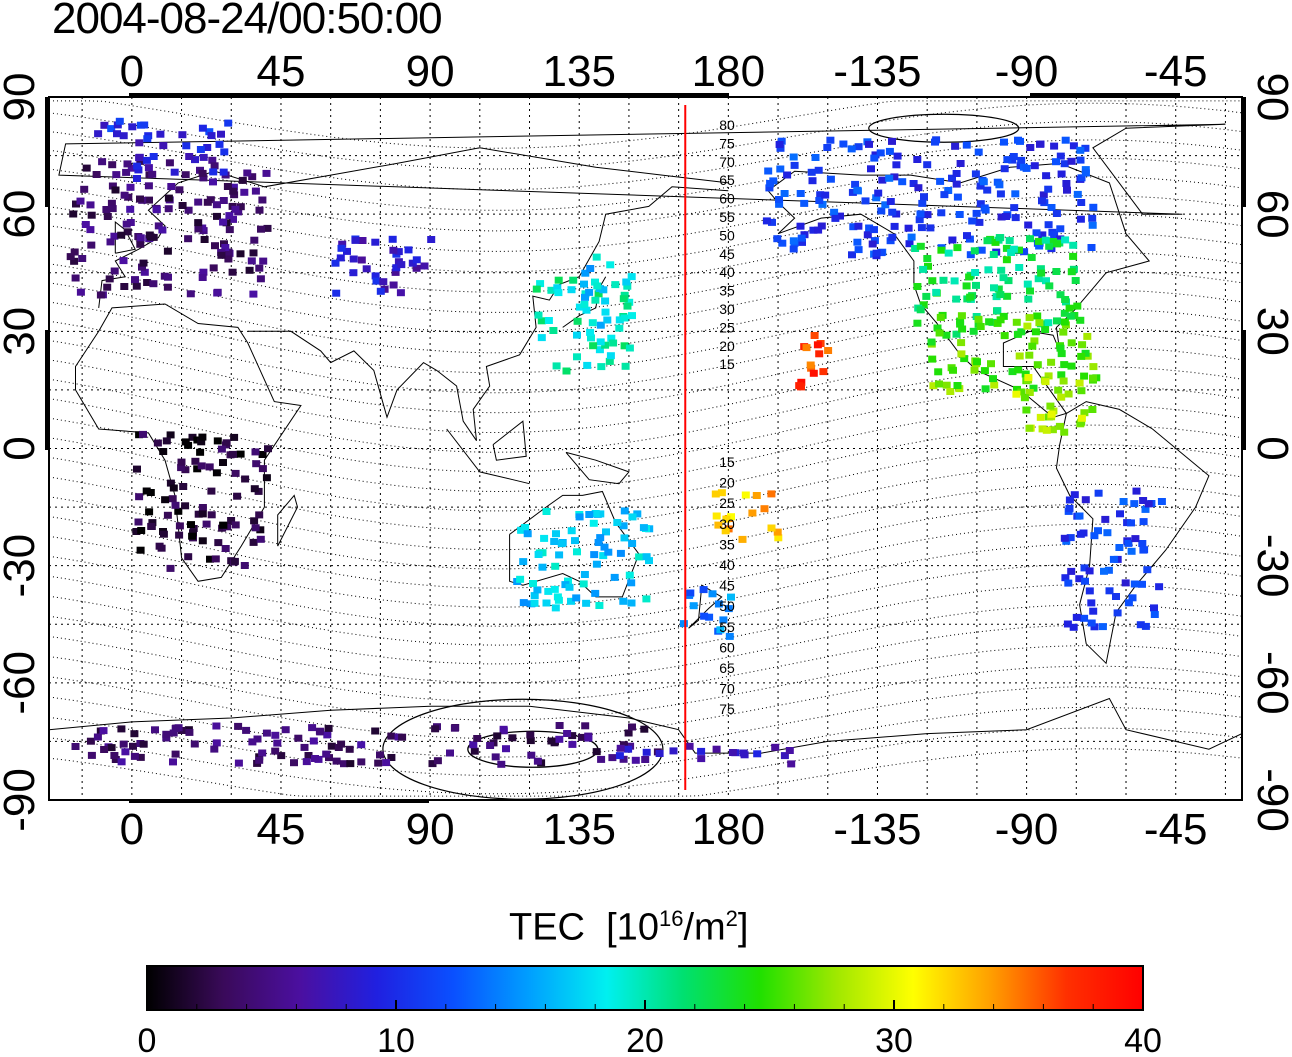  What do you see at coordinates (727, 627) in the screenshot?
I see `contour-label: 55` at bounding box center [727, 627].